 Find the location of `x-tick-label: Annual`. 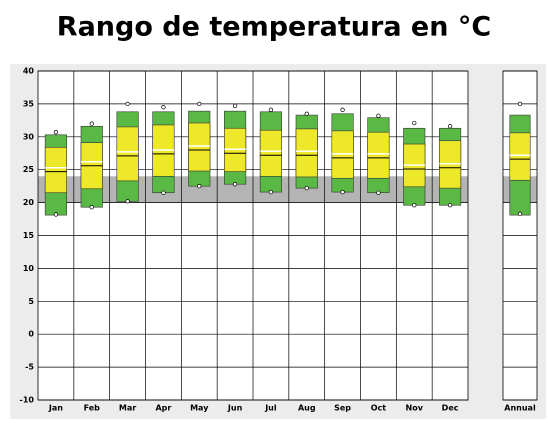

x-tick-label: Annual is located at coordinates (520, 408).